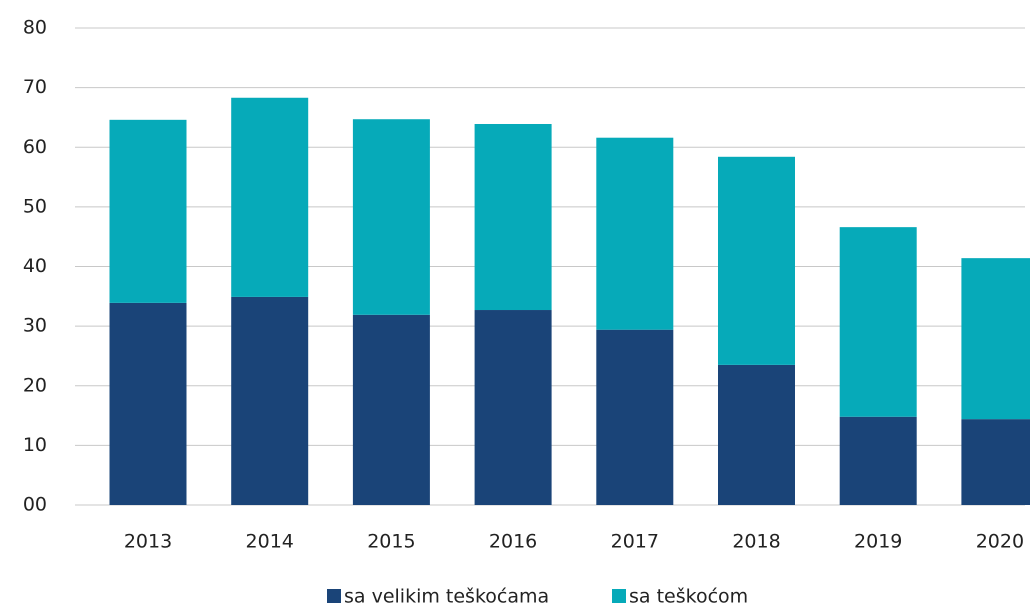 The width and height of the screenshot is (1030, 613). What do you see at coordinates (35, 266) in the screenshot?
I see `y-tick-label: 40` at bounding box center [35, 266].